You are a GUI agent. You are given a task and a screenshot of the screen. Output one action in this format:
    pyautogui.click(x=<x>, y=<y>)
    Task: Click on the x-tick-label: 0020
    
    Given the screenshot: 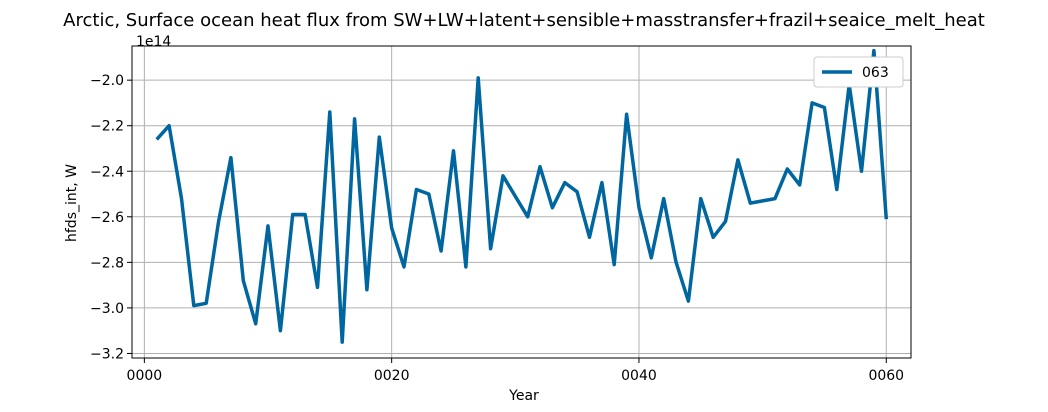 What is the action you would take?
    pyautogui.click(x=392, y=376)
    